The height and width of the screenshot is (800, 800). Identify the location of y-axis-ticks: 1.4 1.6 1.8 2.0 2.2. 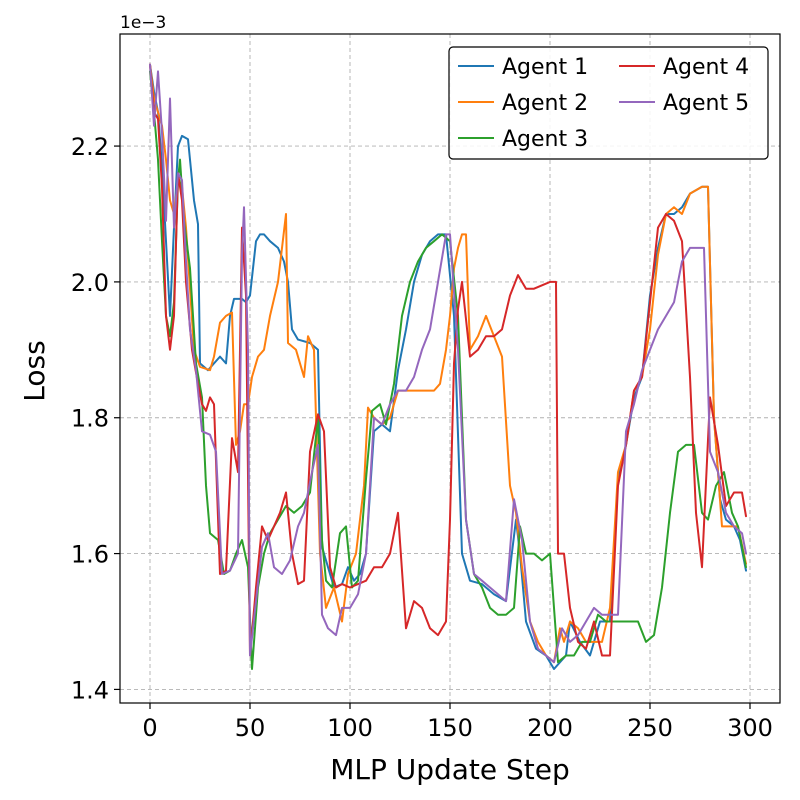
(95, 418).